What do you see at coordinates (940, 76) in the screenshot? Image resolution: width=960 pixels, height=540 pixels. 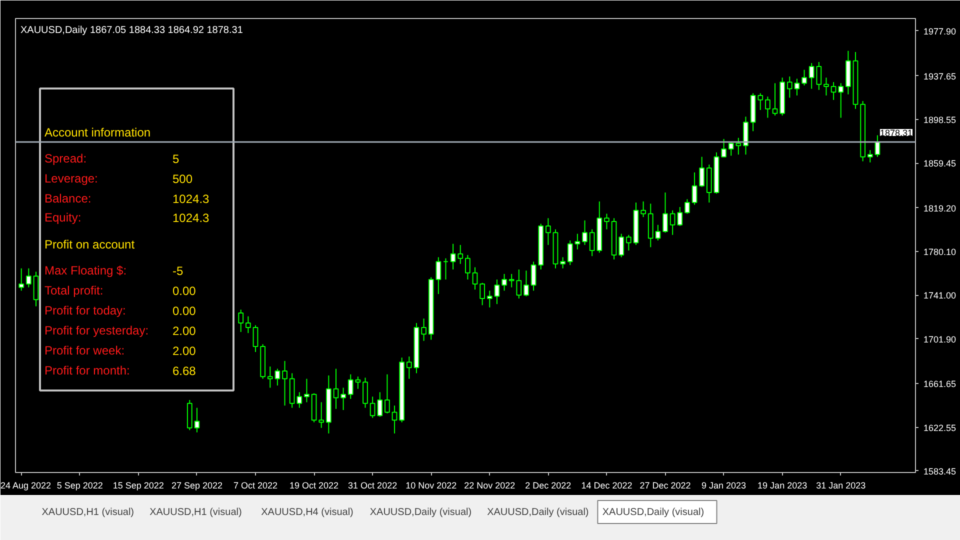 I see `y-tick-label: 1937.65` at bounding box center [940, 76].